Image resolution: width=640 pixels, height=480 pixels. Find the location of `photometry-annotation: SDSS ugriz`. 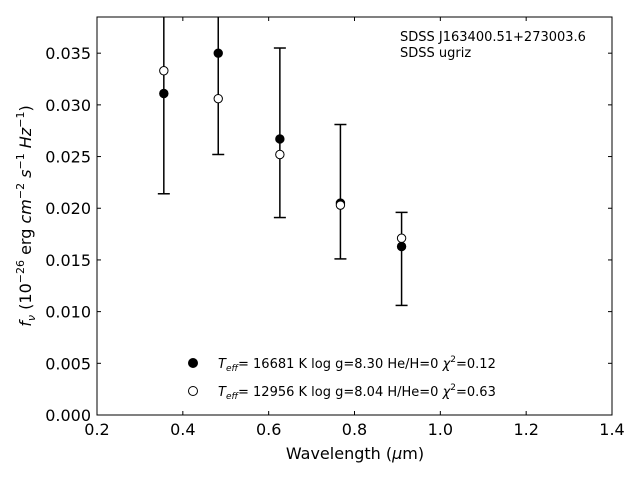

photometry-annotation: SDSS ugriz is located at coordinates (435, 53).